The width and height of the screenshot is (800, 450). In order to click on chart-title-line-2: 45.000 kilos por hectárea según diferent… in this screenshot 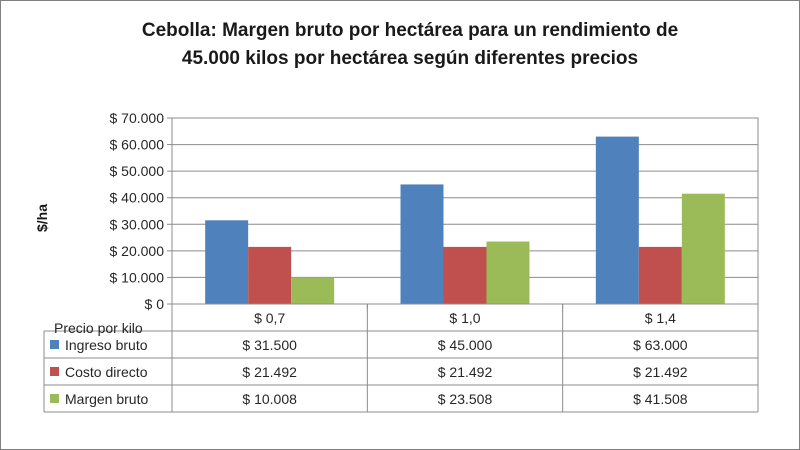, I will do `click(410, 58)`.